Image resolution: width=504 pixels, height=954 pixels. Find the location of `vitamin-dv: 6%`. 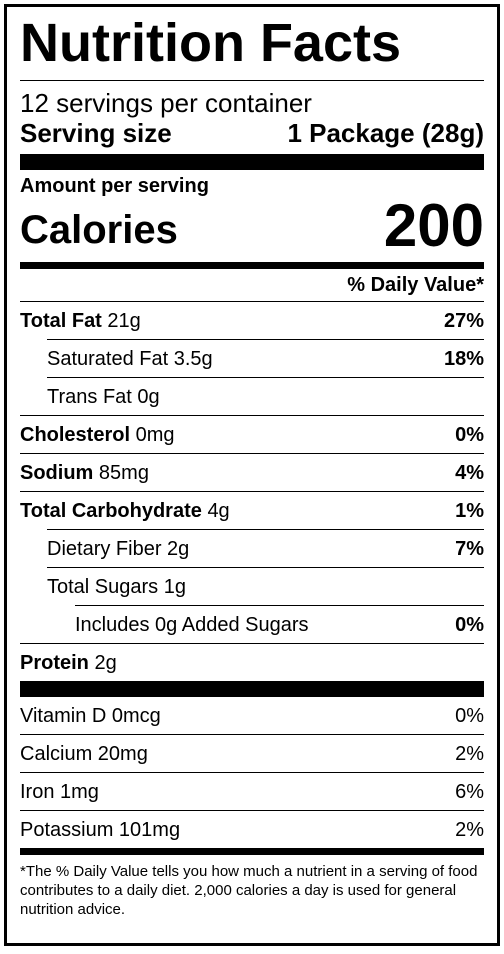

vitamin-dv: 6% is located at coordinates (469, 791).